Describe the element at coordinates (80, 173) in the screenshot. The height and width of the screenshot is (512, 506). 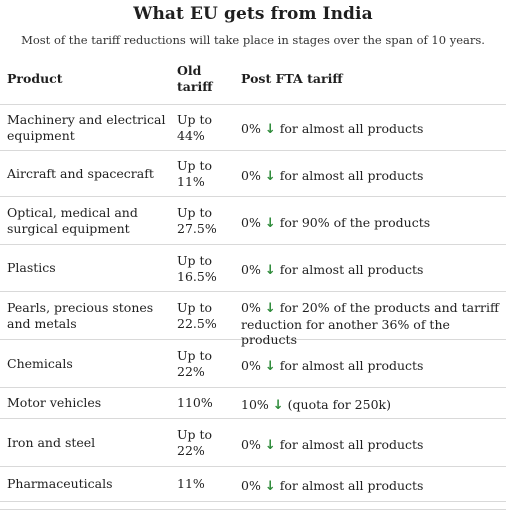
I see `product-name: Aircraft and spacecraft` at that location.